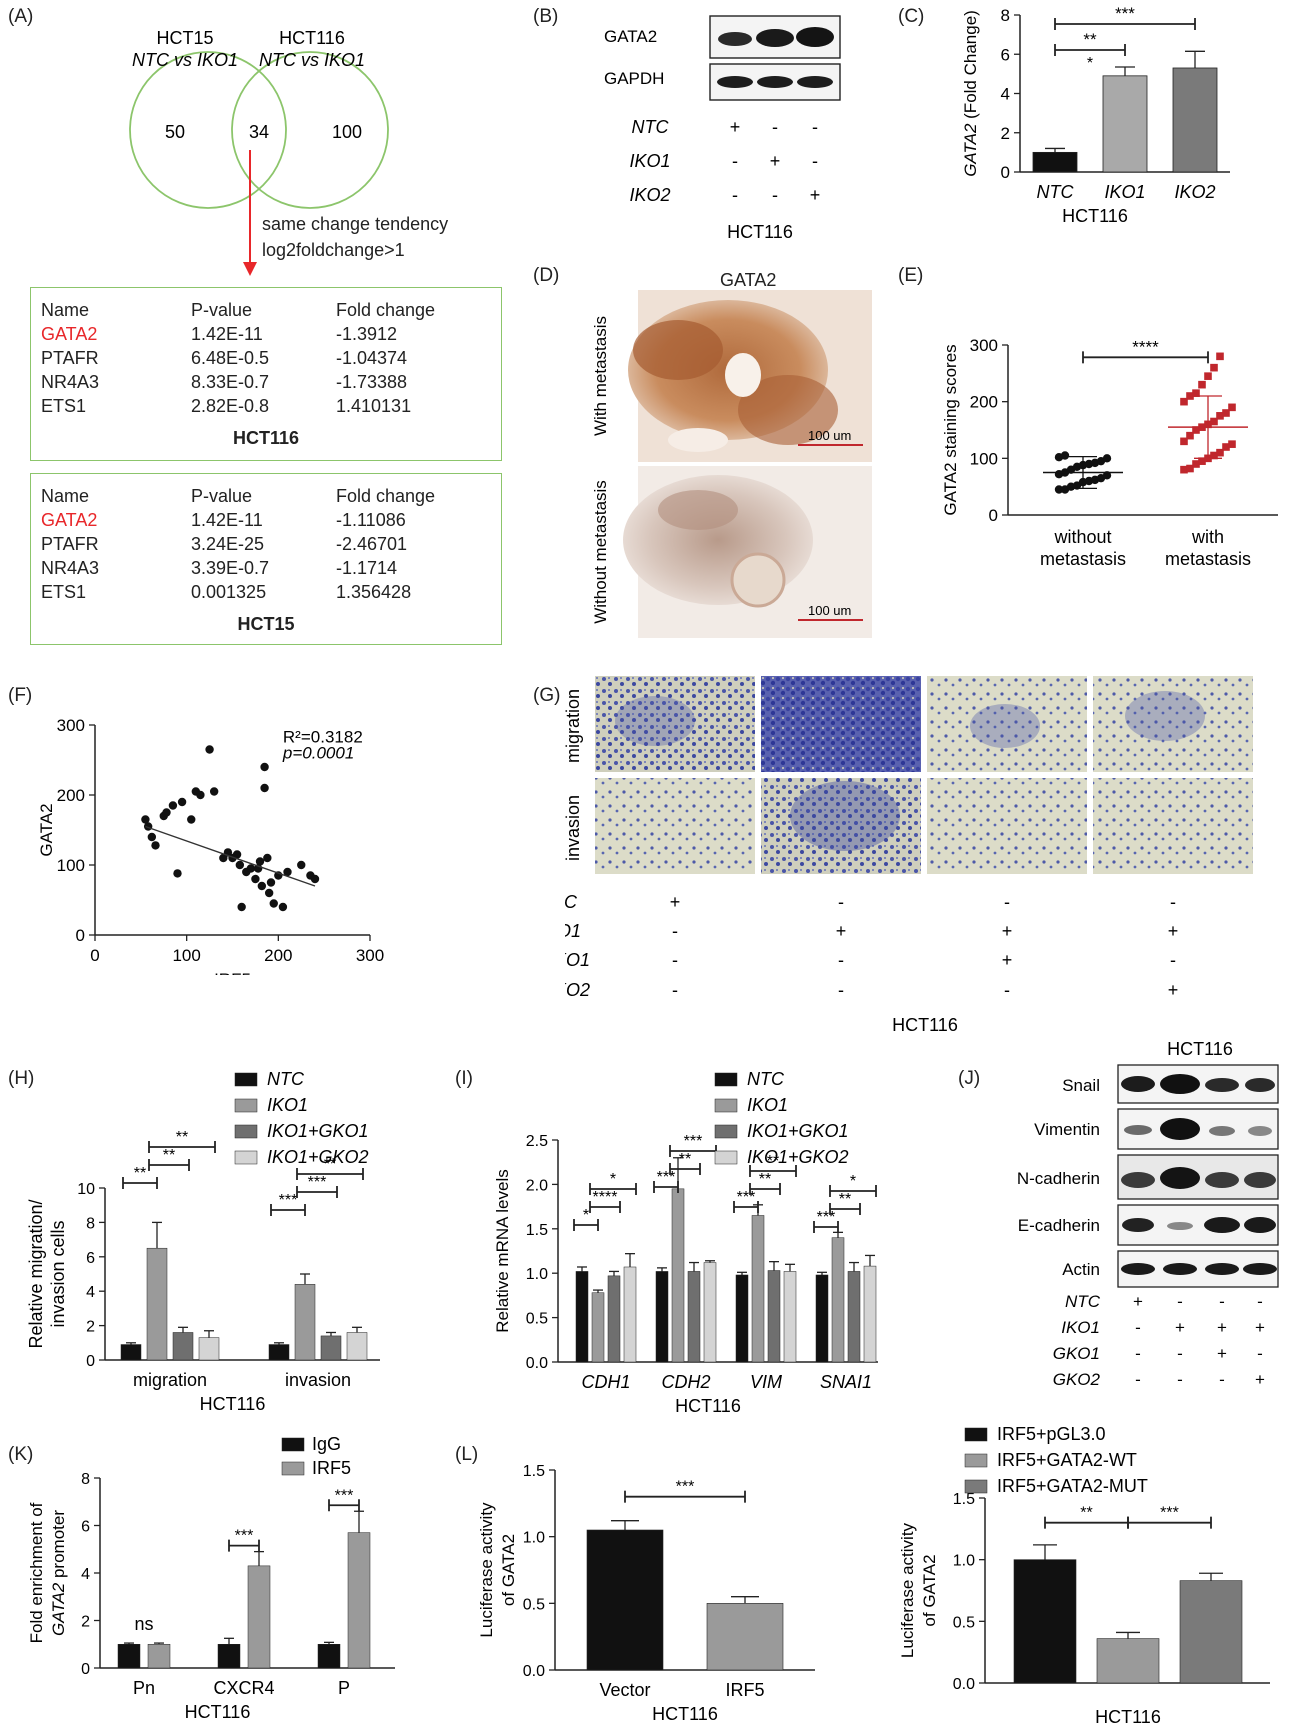  Describe the element at coordinates (600, 552) in the screenshot. I see `row-label-without: Without metastasis` at that location.